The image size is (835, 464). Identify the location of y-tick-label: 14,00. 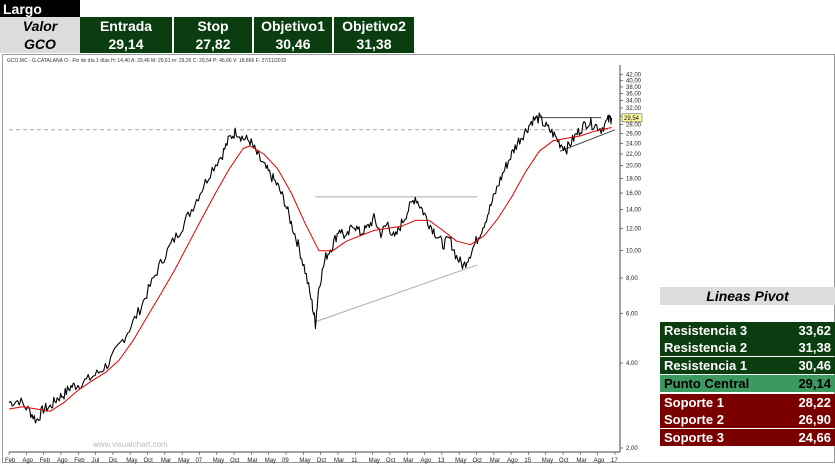
(634, 210).